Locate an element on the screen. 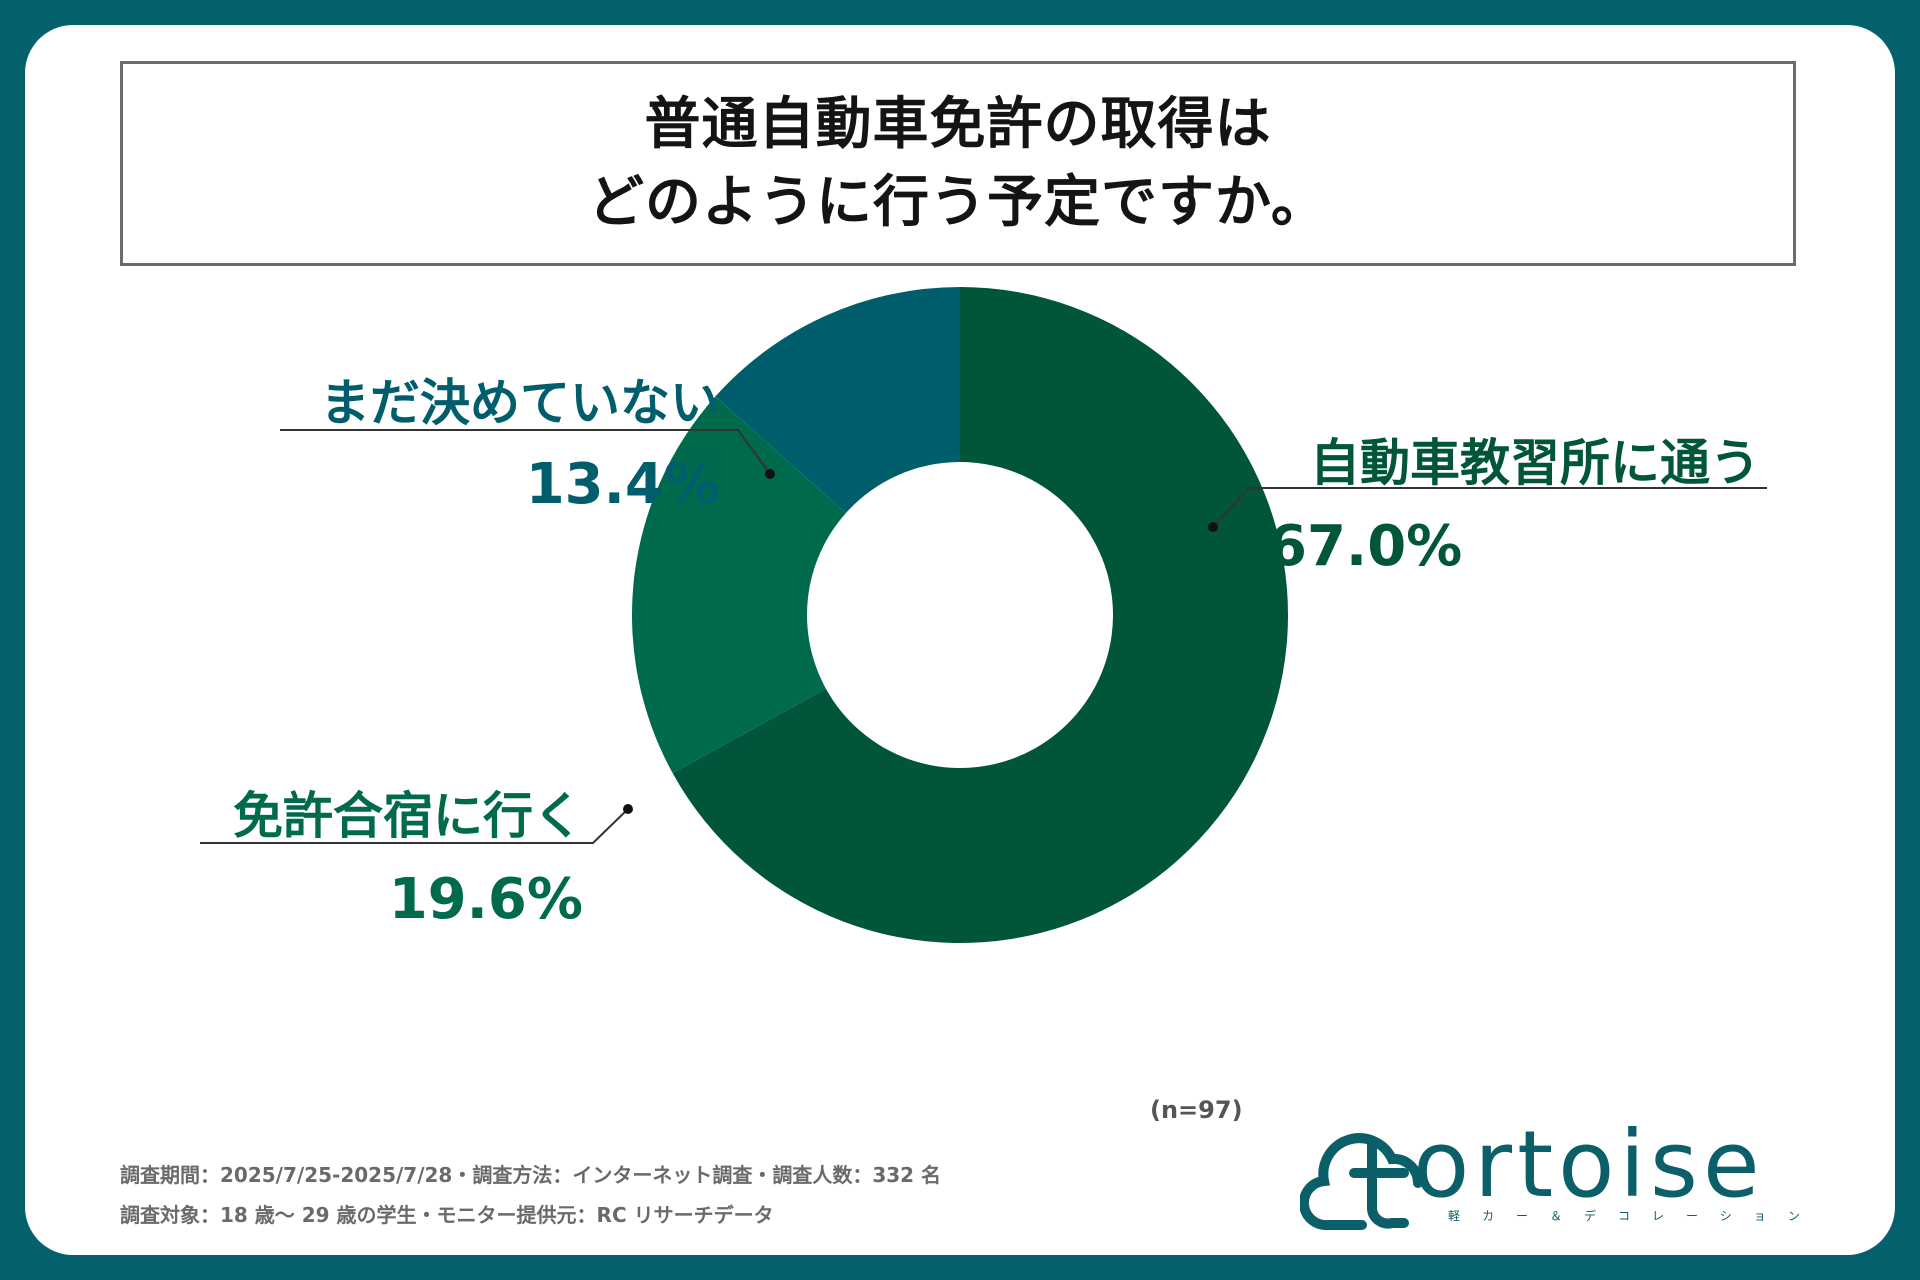 This screenshot has height=1280, width=1920. title-line-2: どのように行う予定ですか。 is located at coordinates (958, 202).